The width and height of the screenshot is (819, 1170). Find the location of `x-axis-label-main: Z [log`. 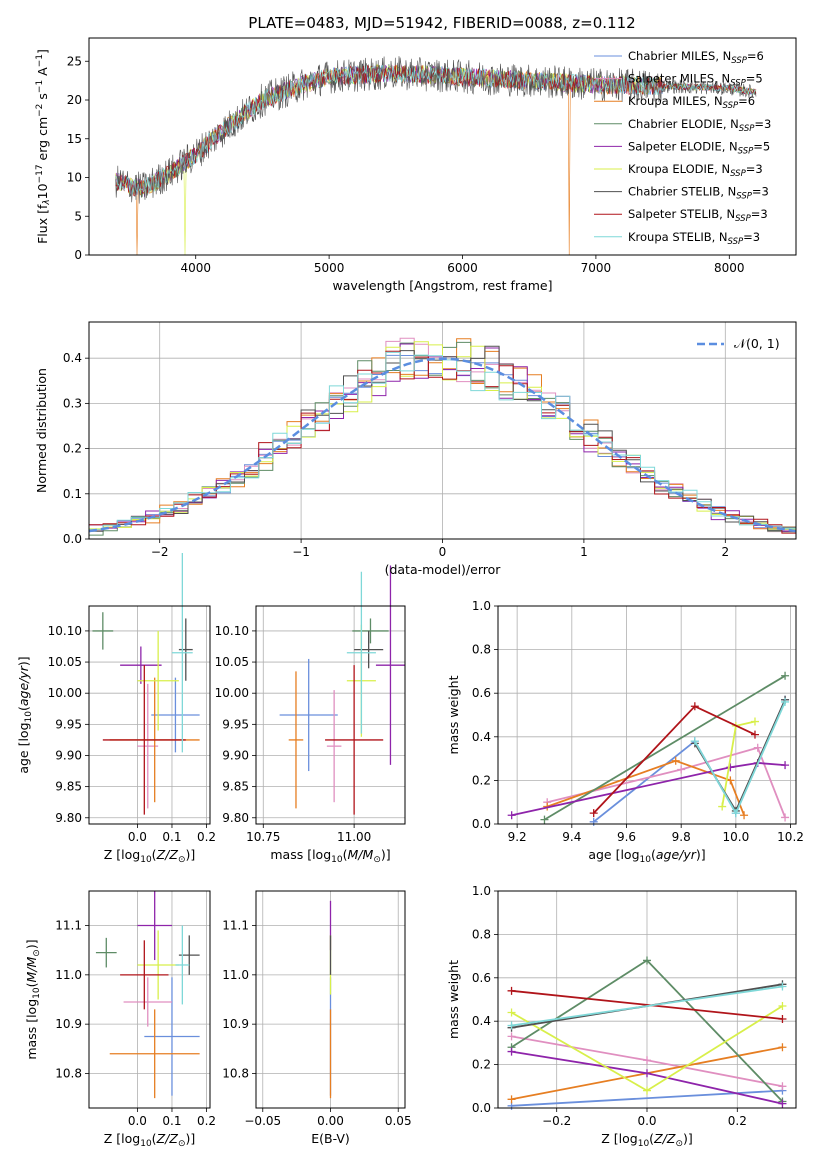

x-axis-label-main: Z [log is located at coordinates (122, 1138).